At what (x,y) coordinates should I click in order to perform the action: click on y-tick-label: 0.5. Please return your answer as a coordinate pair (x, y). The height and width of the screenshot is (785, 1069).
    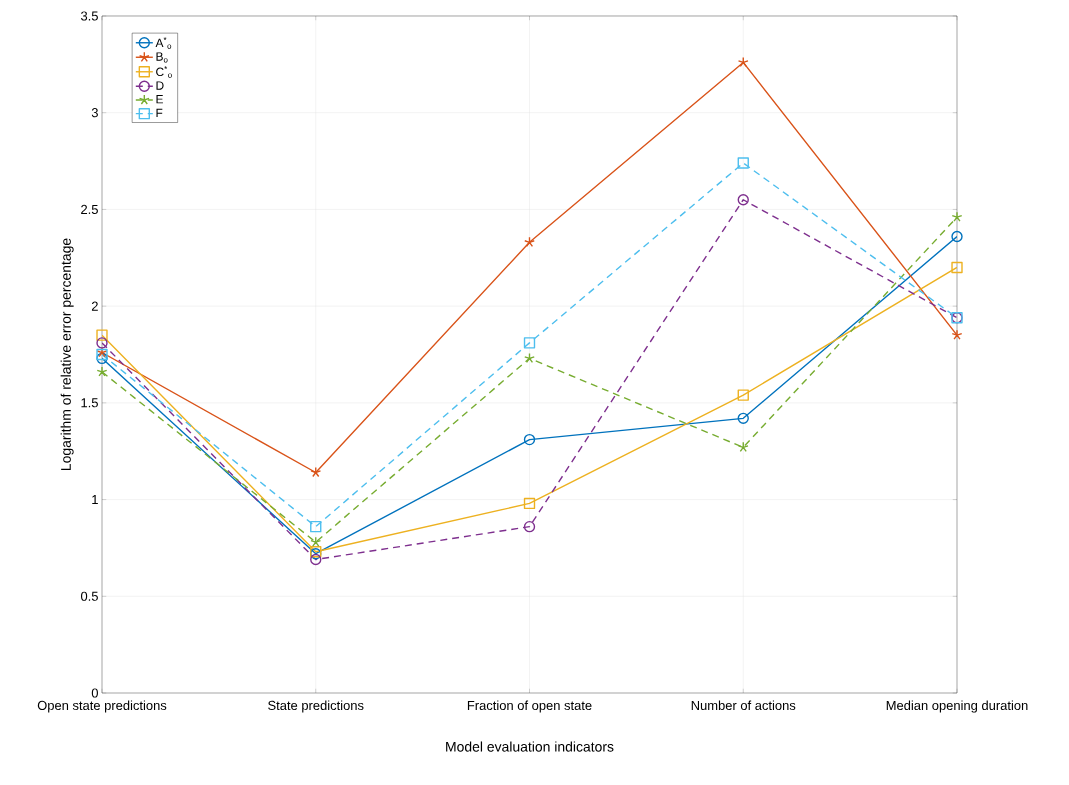
    Looking at the image, I should click on (89, 596).